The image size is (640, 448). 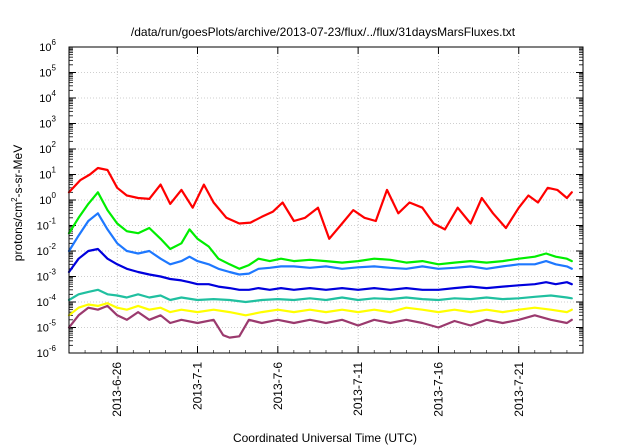 I want to click on y-tick-label: 10⁴, so click(x=47, y=97).